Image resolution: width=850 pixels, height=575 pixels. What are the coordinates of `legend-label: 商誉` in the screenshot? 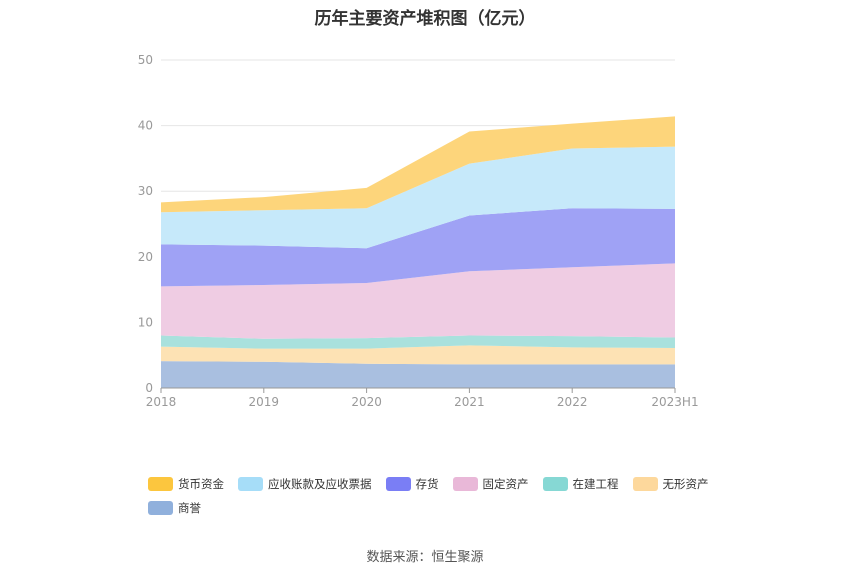 It's located at (189, 508).